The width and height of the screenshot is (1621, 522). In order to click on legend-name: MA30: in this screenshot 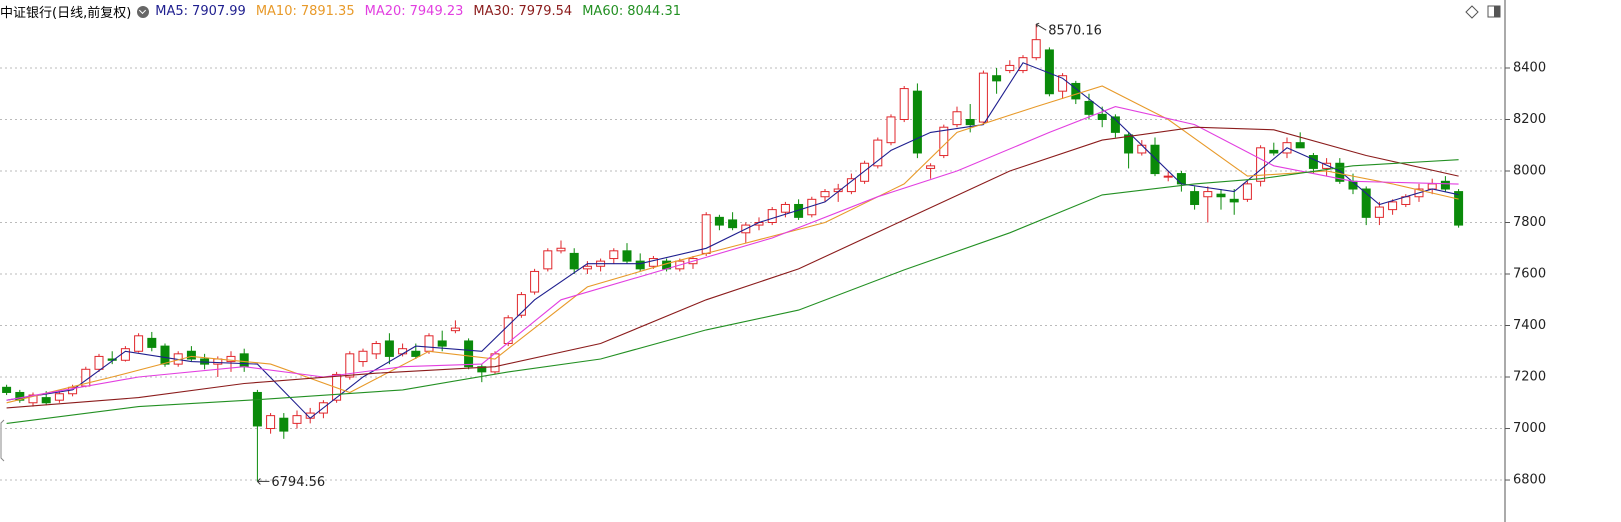, I will do `click(494, 11)`.